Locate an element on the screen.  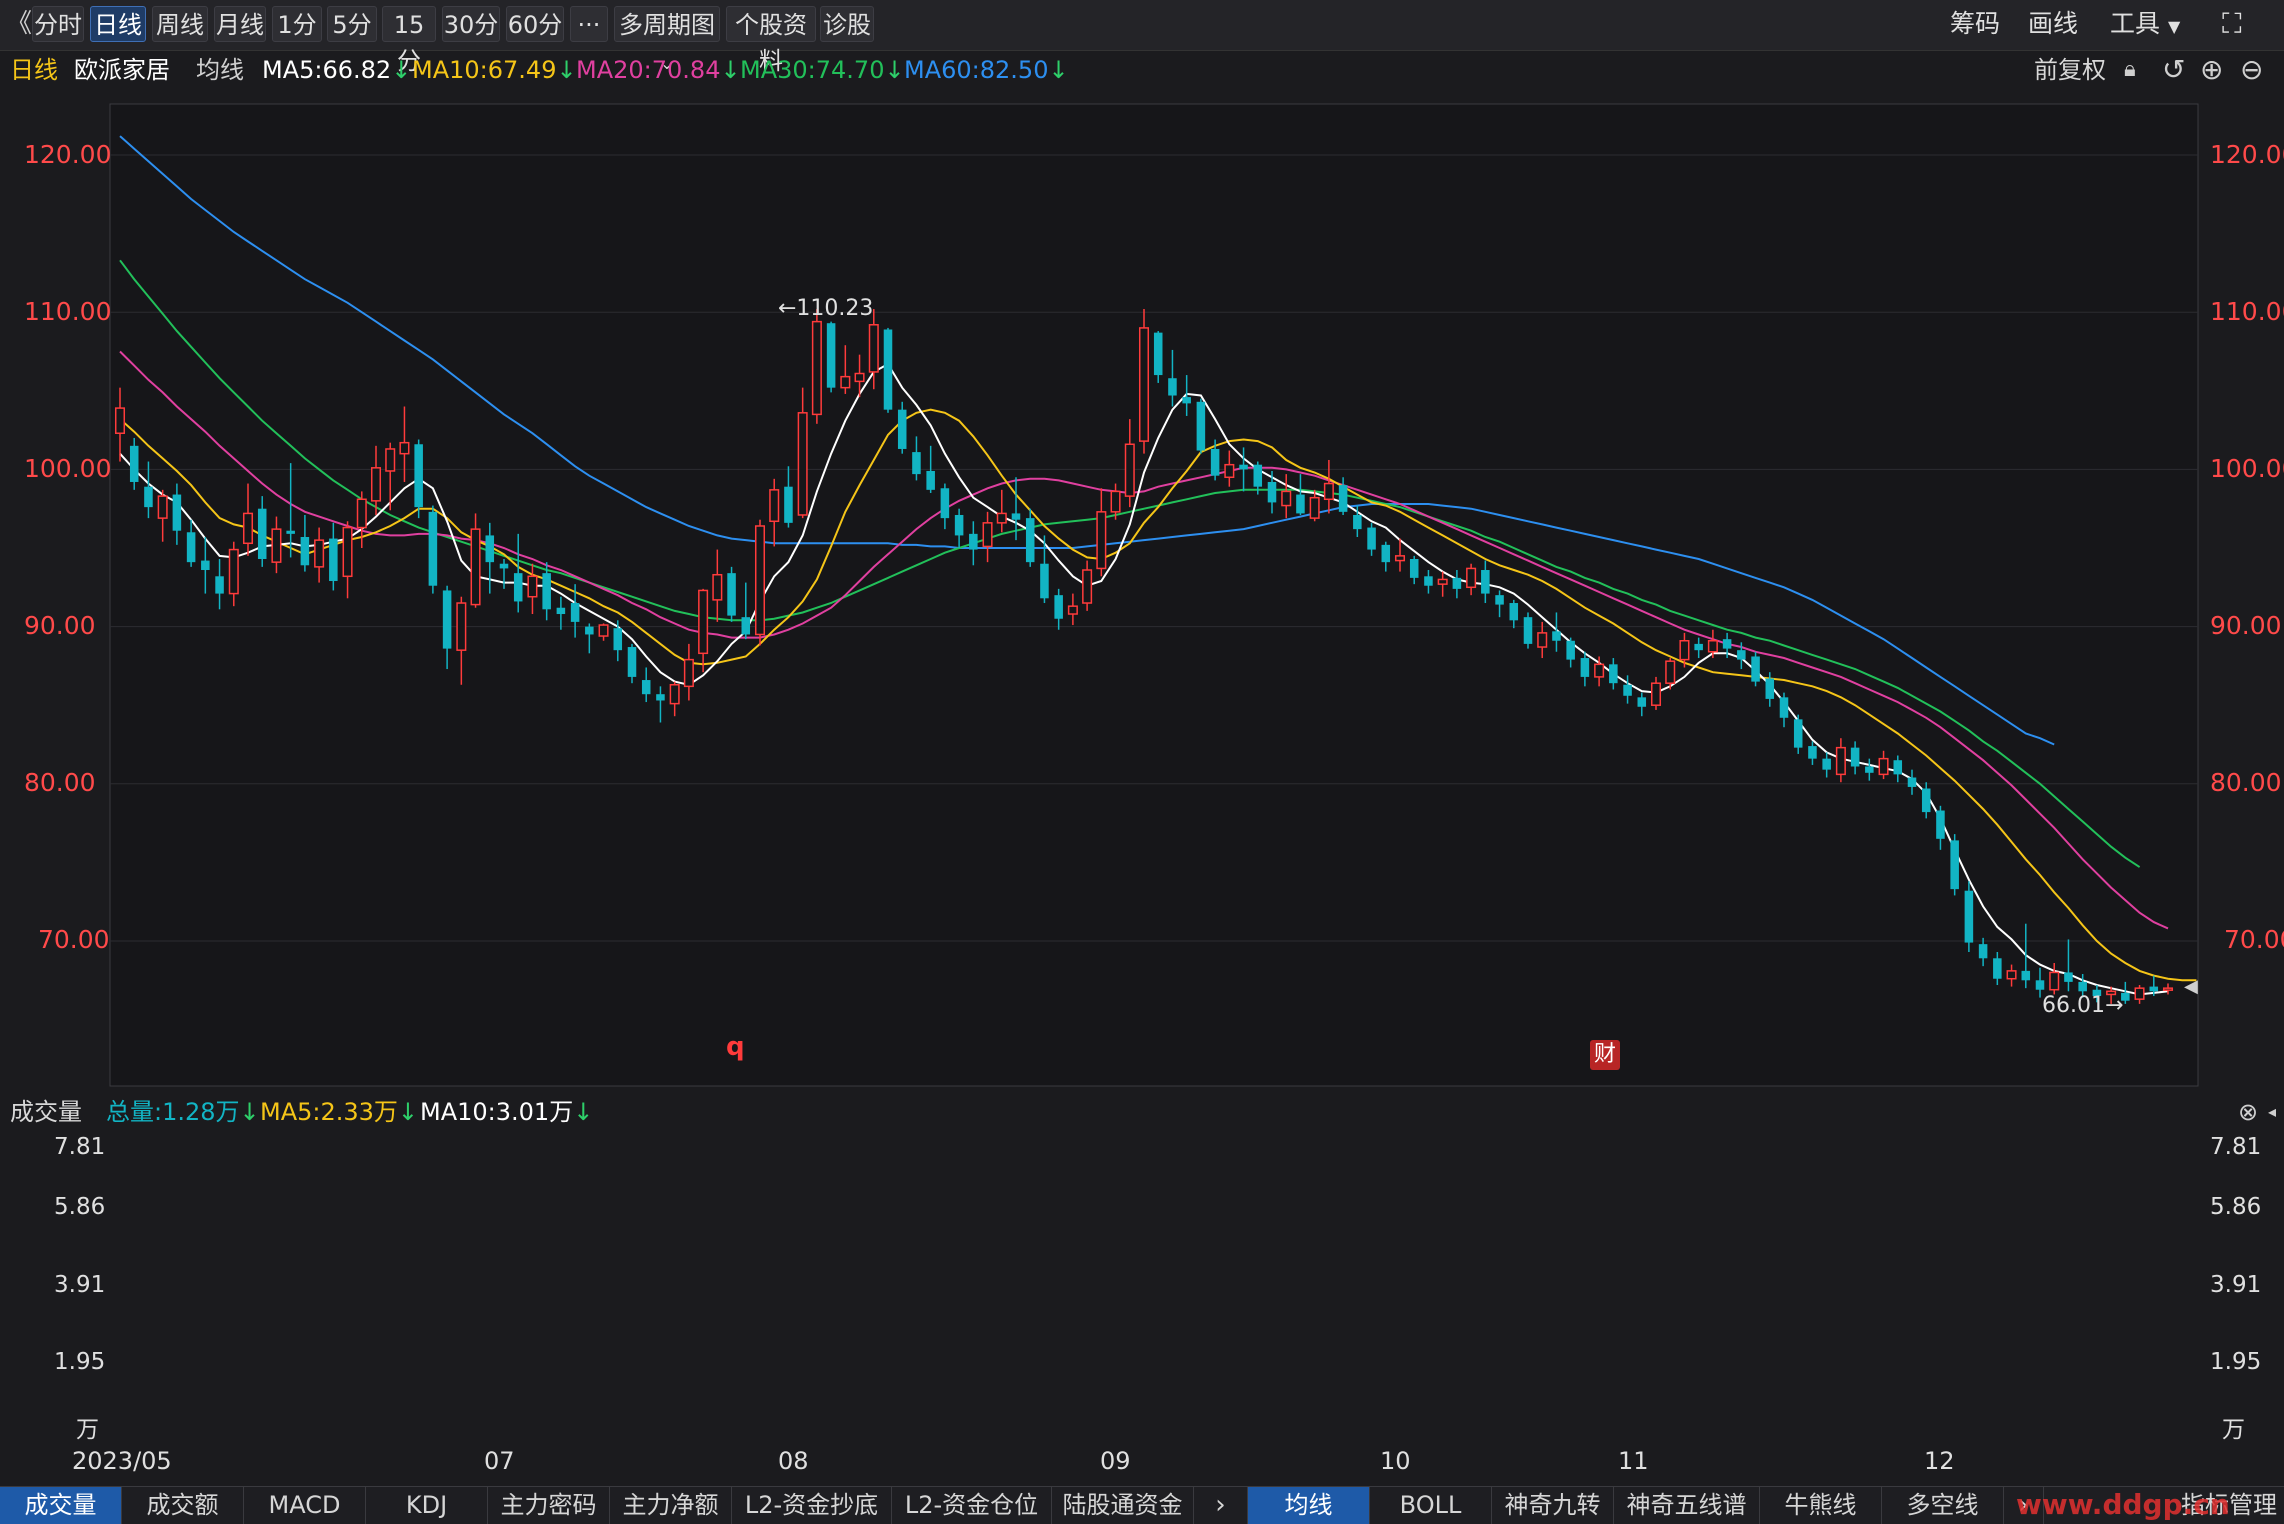
tools-label: 工具 is located at coordinates (2135, 23).